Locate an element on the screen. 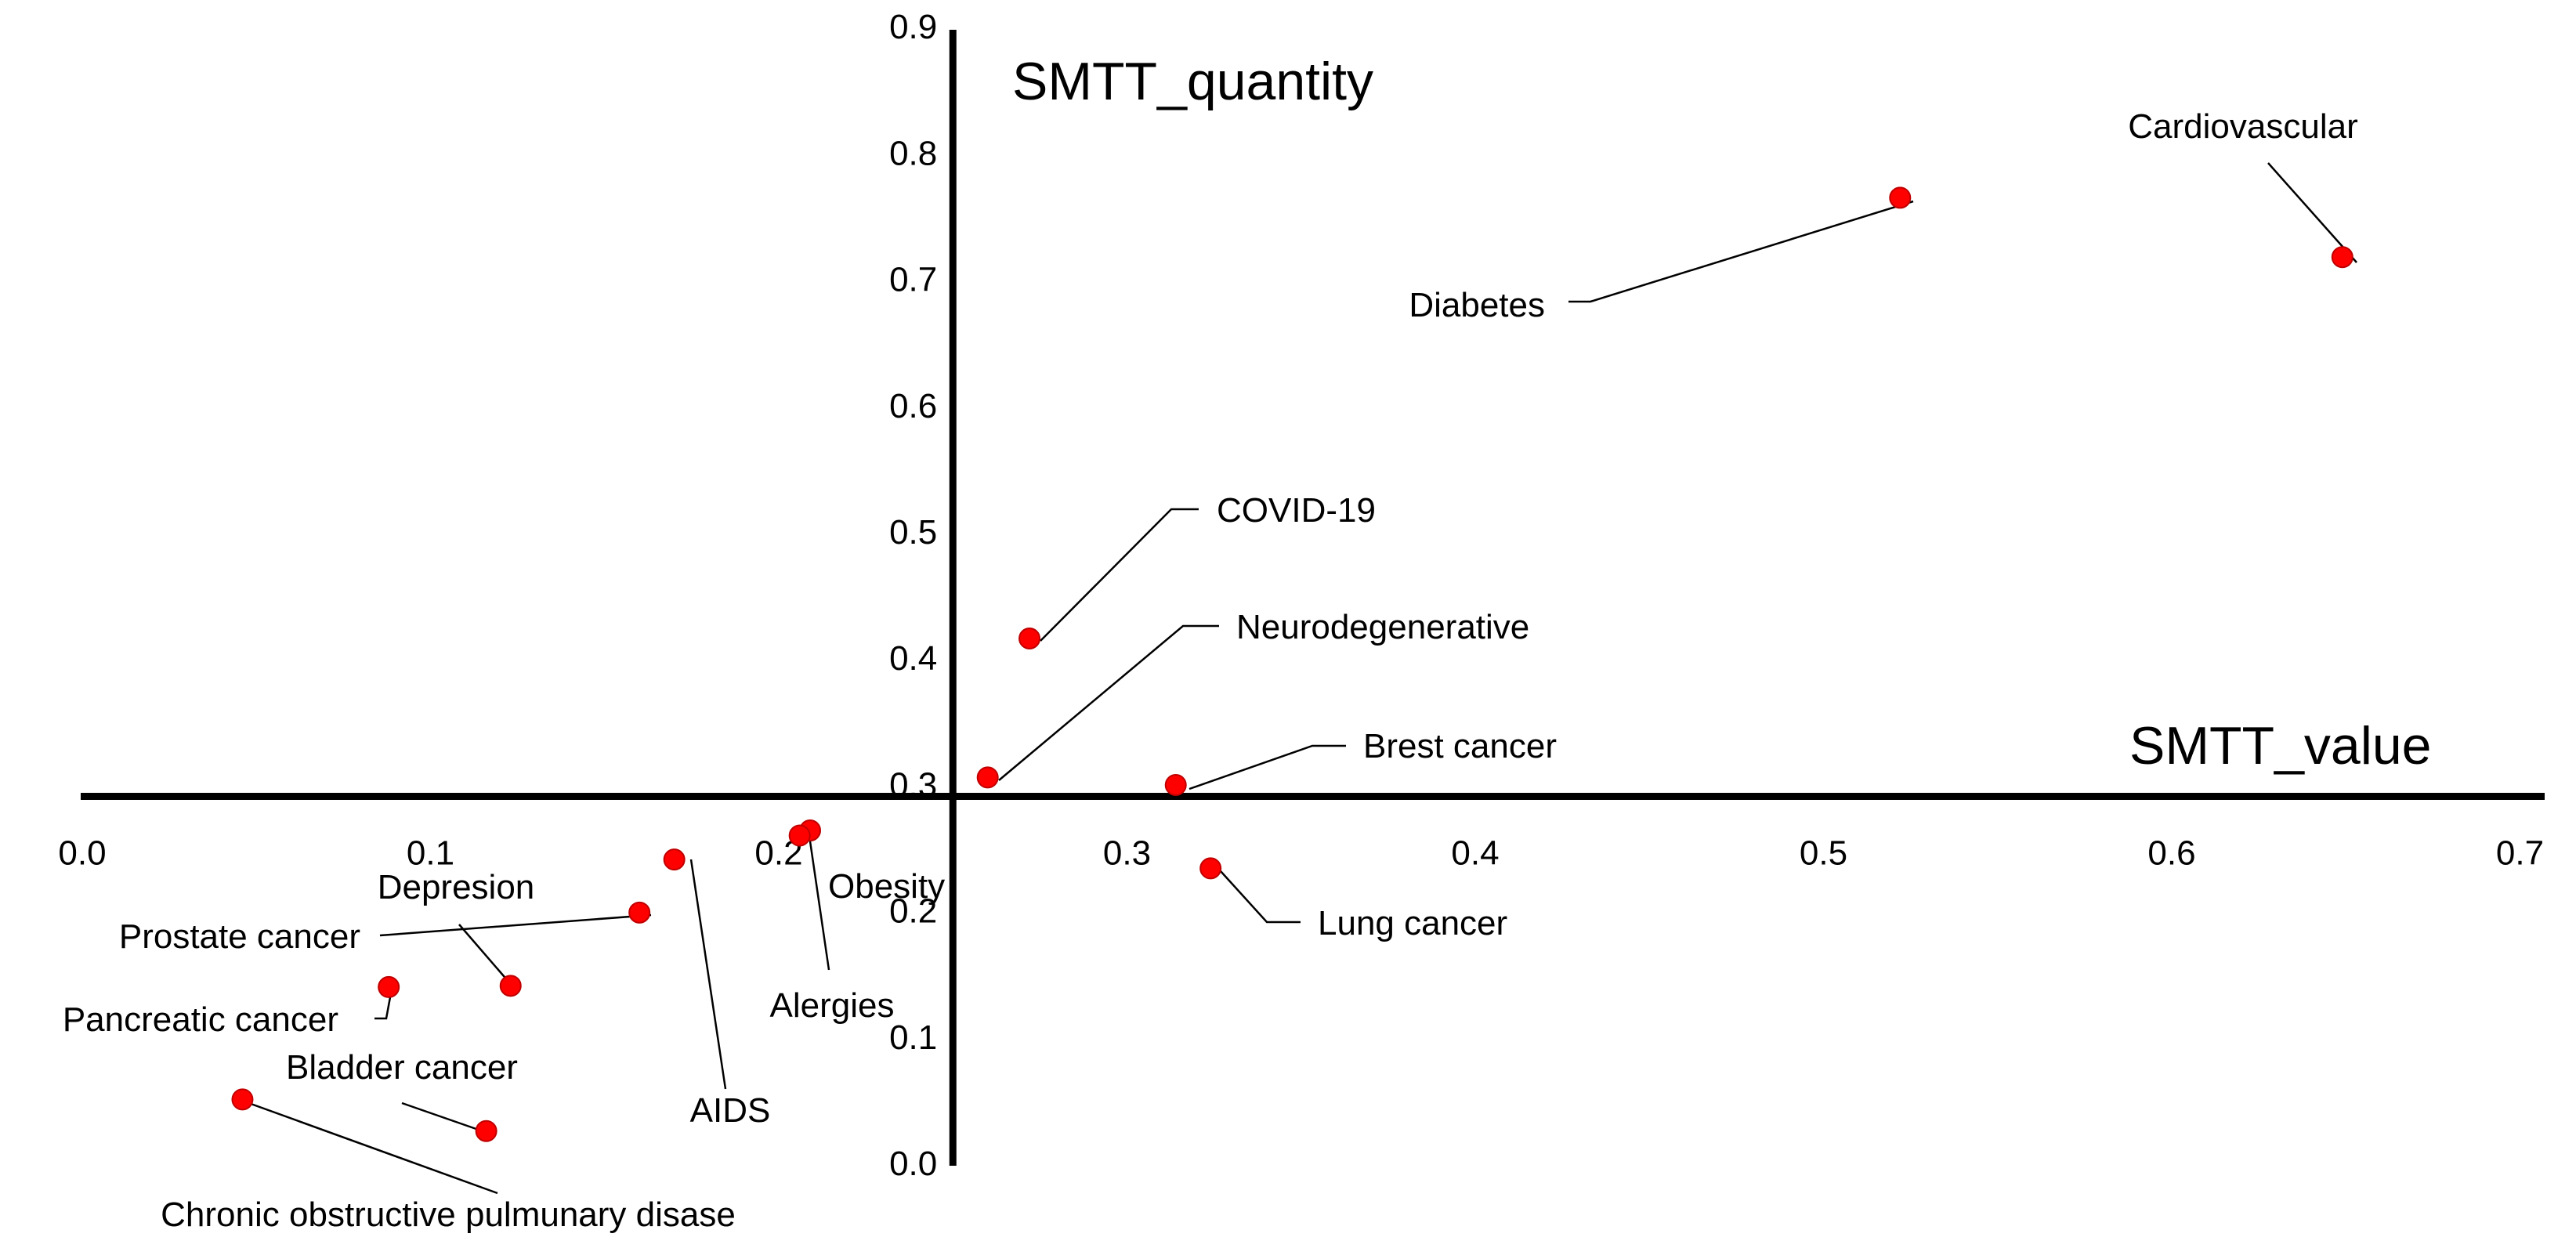  x-tick-label: 0.0 is located at coordinates (82, 853).